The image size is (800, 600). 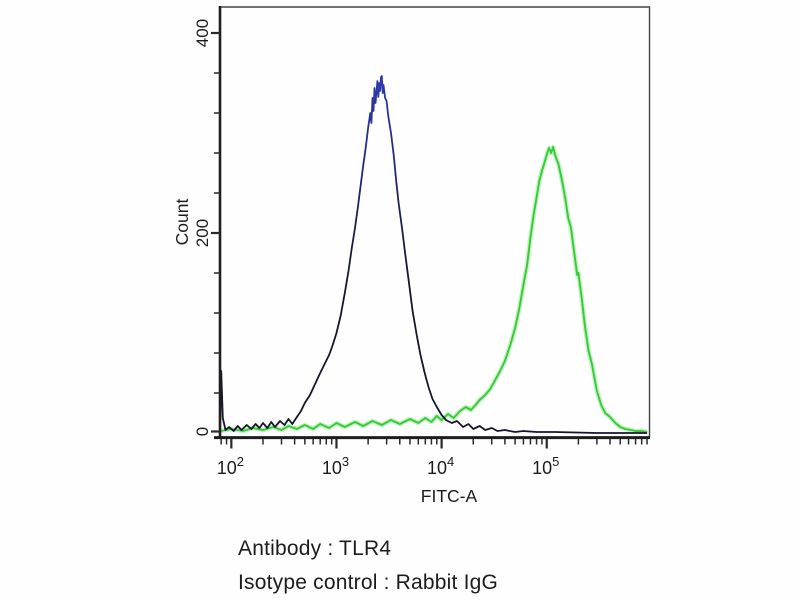 What do you see at coordinates (202, 431) in the screenshot?
I see `y-tick-label: 0` at bounding box center [202, 431].